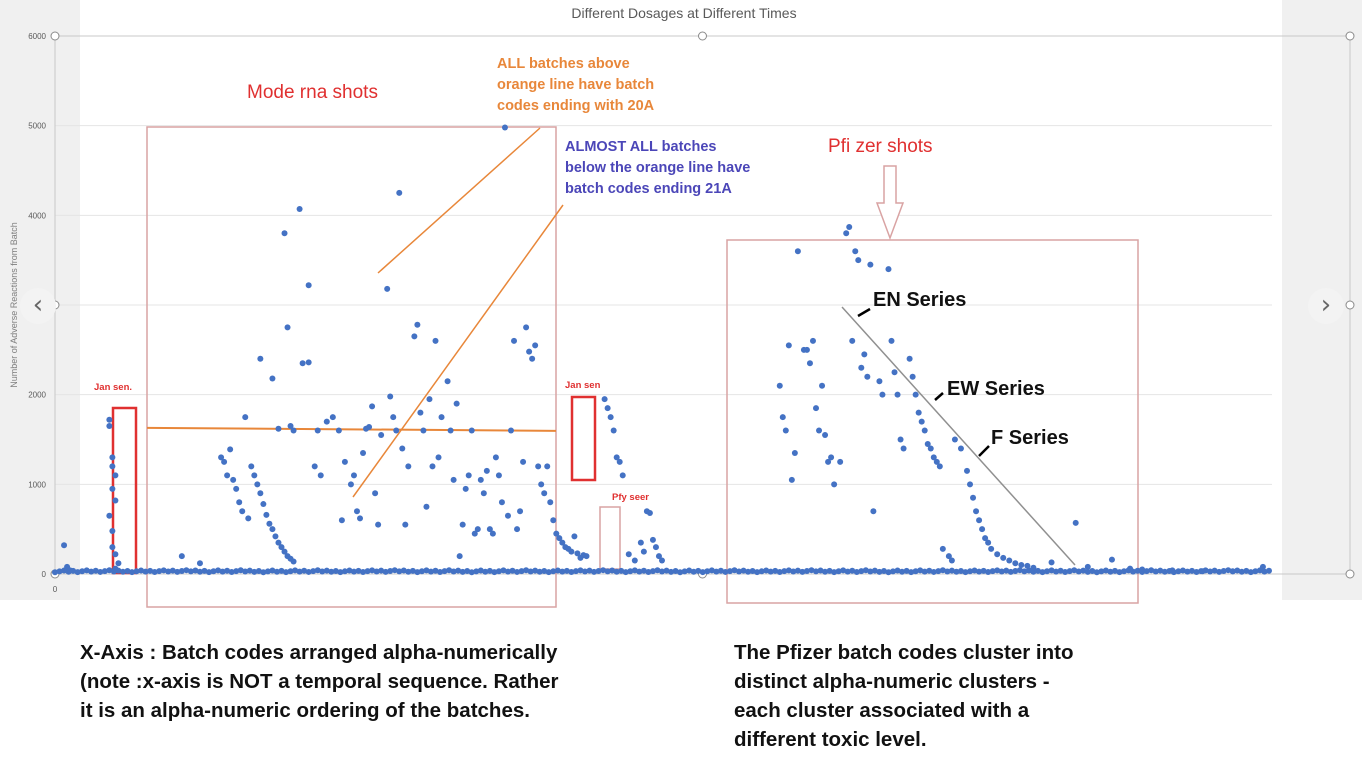 This screenshot has height=773, width=1362. What do you see at coordinates (702, 36) in the screenshot?
I see `resize-handle` at bounding box center [702, 36].